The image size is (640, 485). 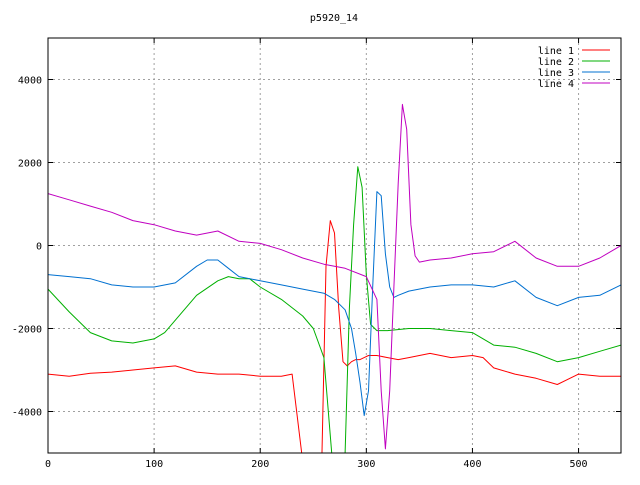 What do you see at coordinates (39, 247) in the screenshot?
I see `y-tick-label: 0` at bounding box center [39, 247].